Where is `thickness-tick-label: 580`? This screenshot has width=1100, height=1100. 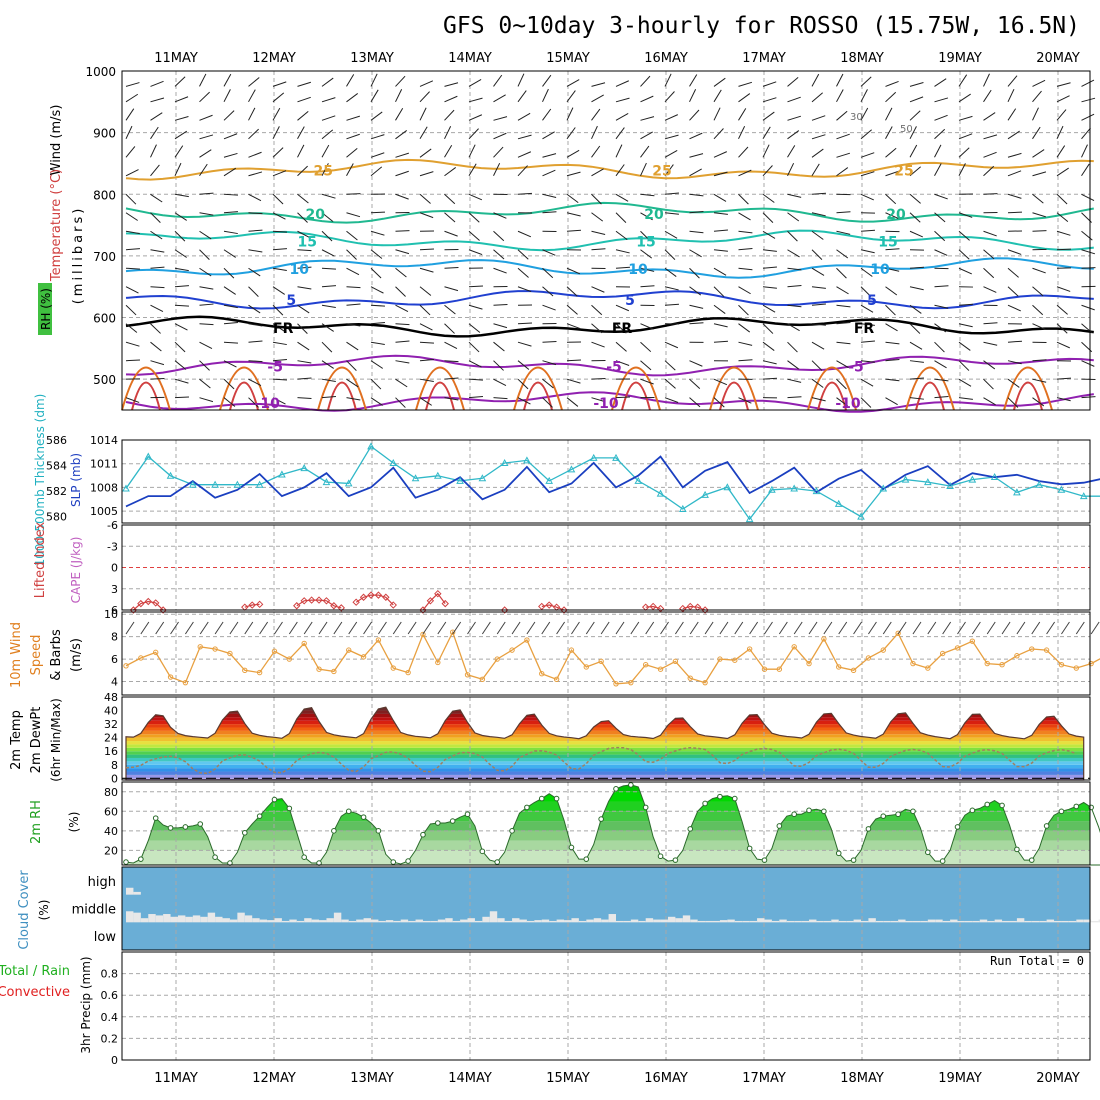
thickness-tick-label: 580 is located at coordinates (56, 517).